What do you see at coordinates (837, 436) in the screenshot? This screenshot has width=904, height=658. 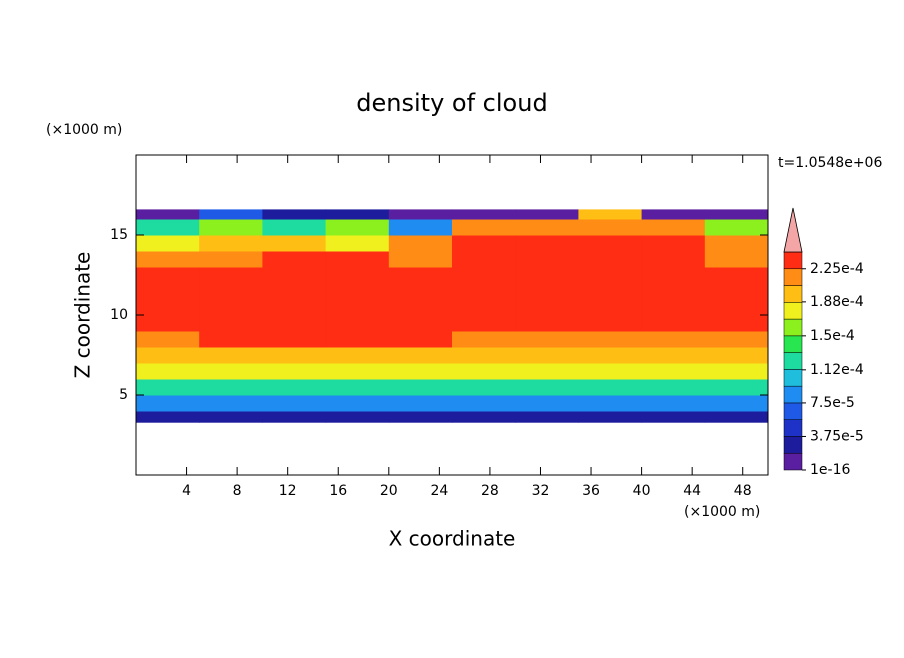 I see `colorbar-tick-label: 3.75e-5` at bounding box center [837, 436].